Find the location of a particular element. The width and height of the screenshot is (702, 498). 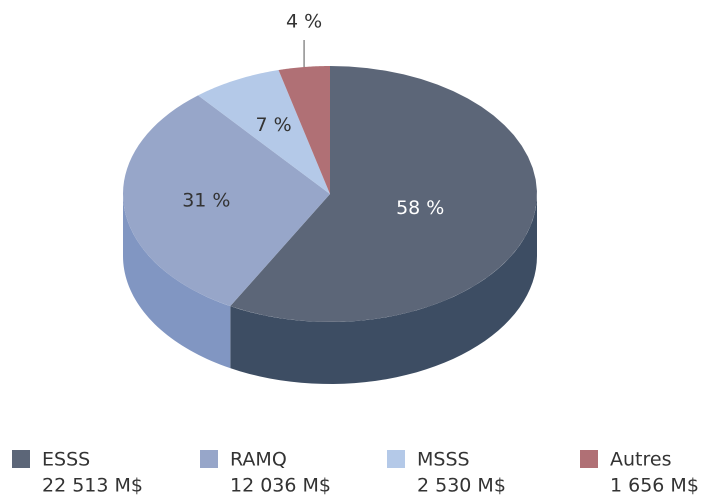

legend-amount: 22 513 M$ is located at coordinates (92, 486).